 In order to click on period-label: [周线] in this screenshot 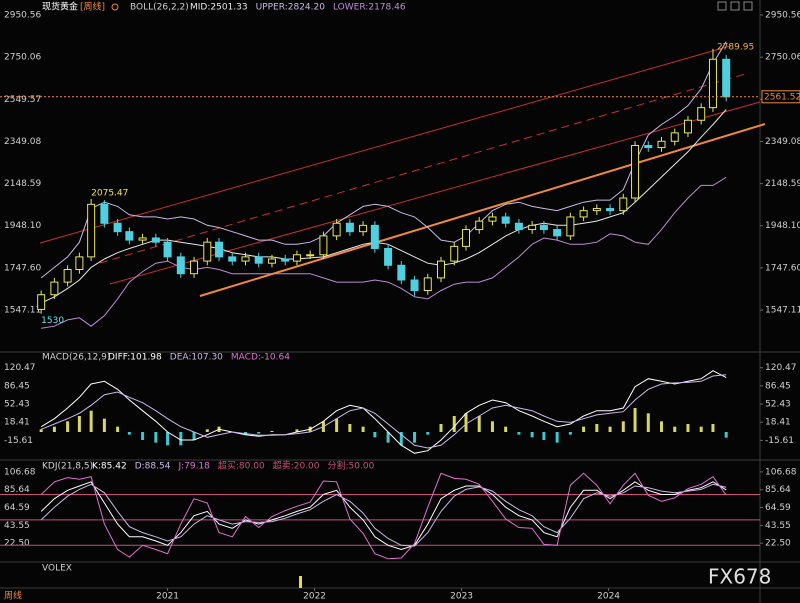, I will do `click(92, 7)`.